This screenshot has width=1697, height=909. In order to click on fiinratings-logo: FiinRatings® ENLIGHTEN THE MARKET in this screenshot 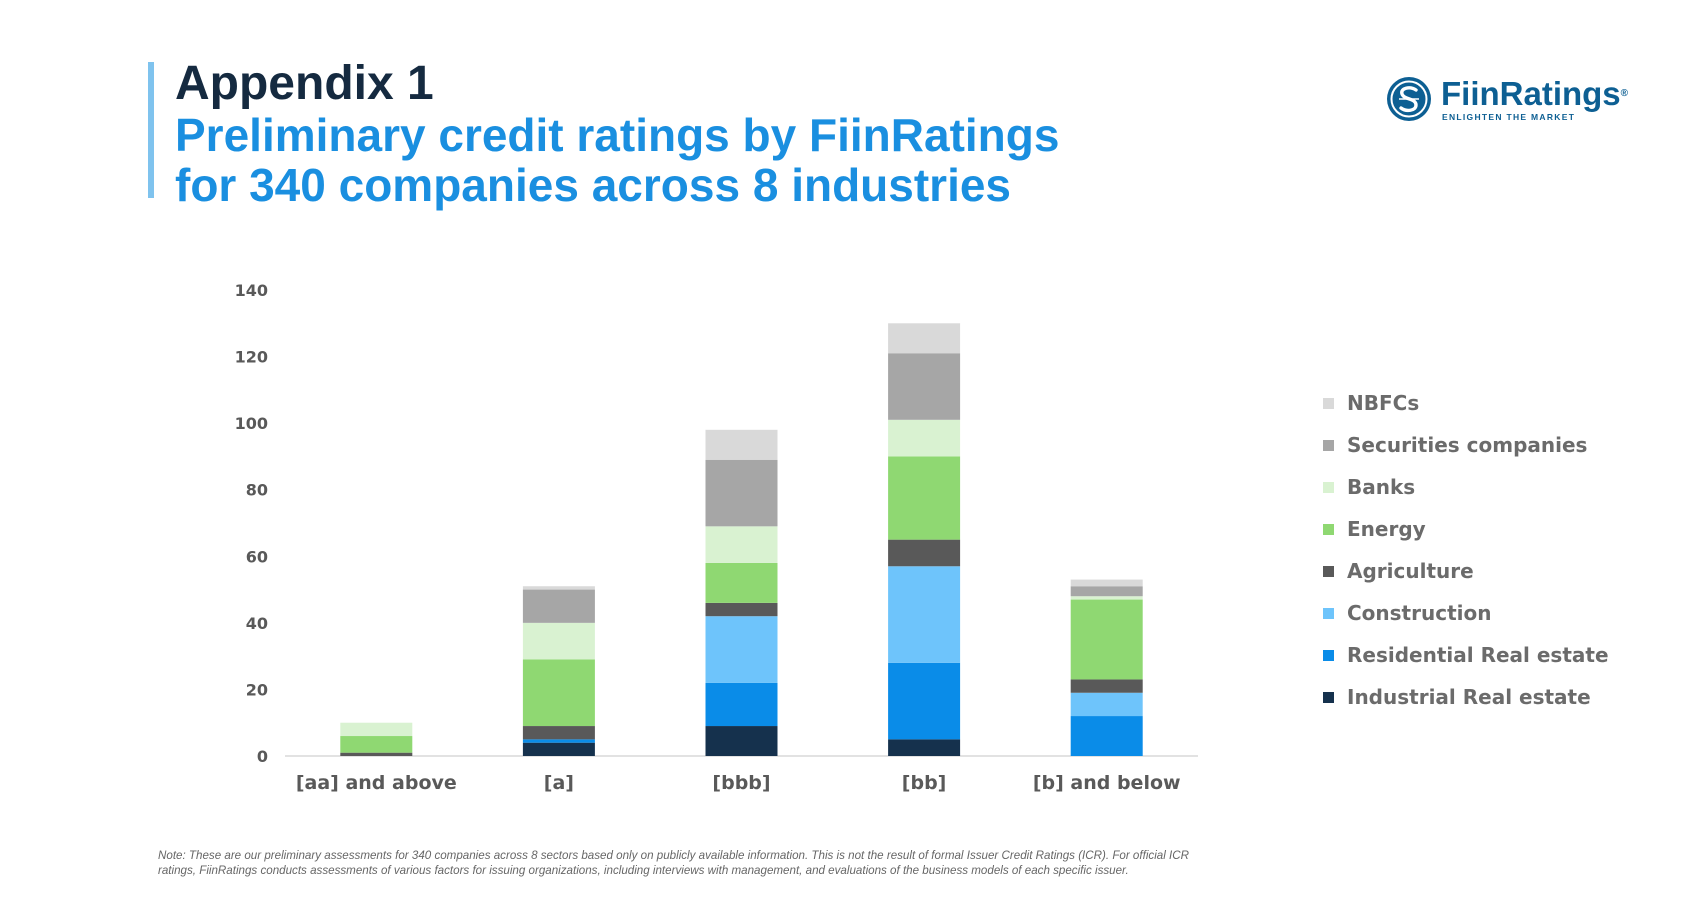, I will do `click(1507, 100)`.